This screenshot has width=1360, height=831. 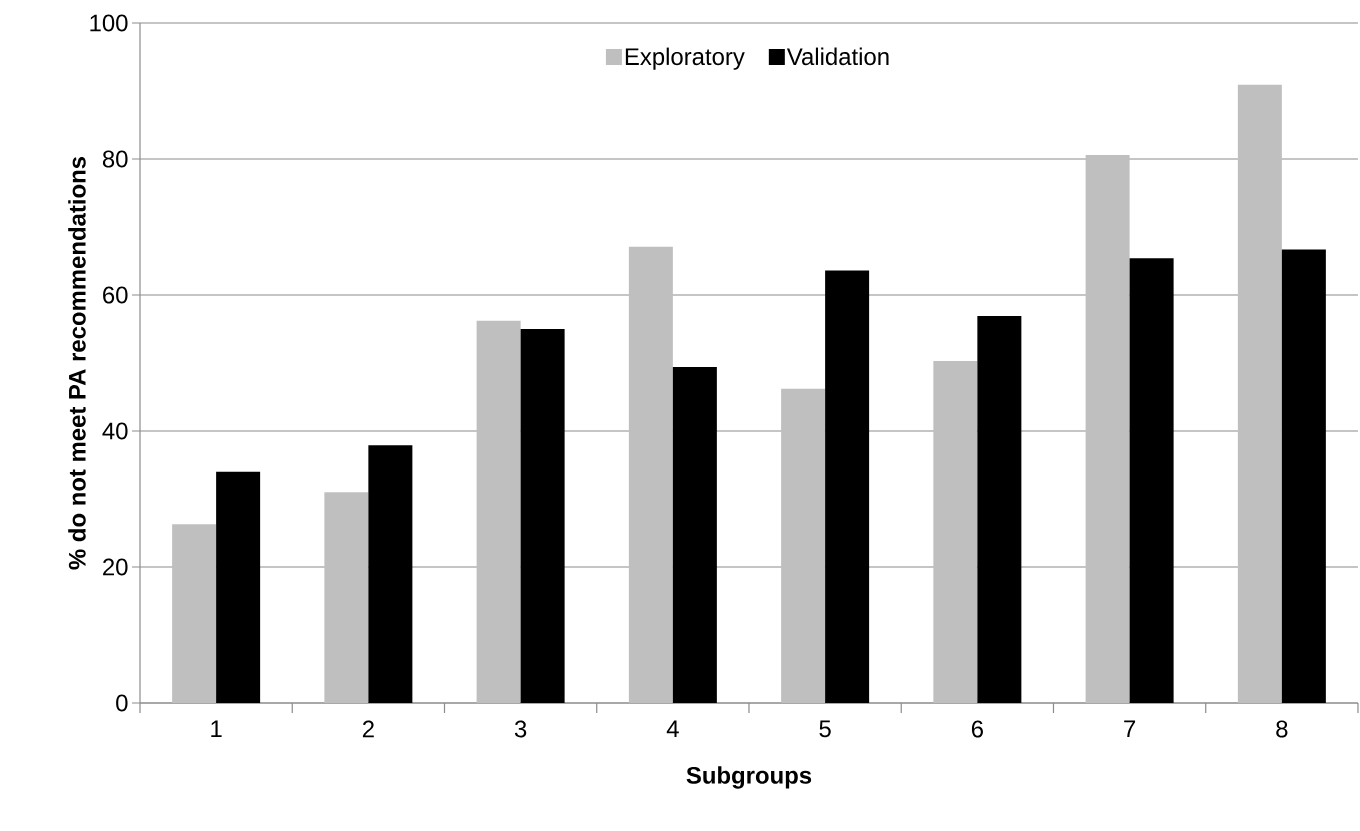 What do you see at coordinates (837, 56) in the screenshot?
I see `legend-label: Validation` at bounding box center [837, 56].